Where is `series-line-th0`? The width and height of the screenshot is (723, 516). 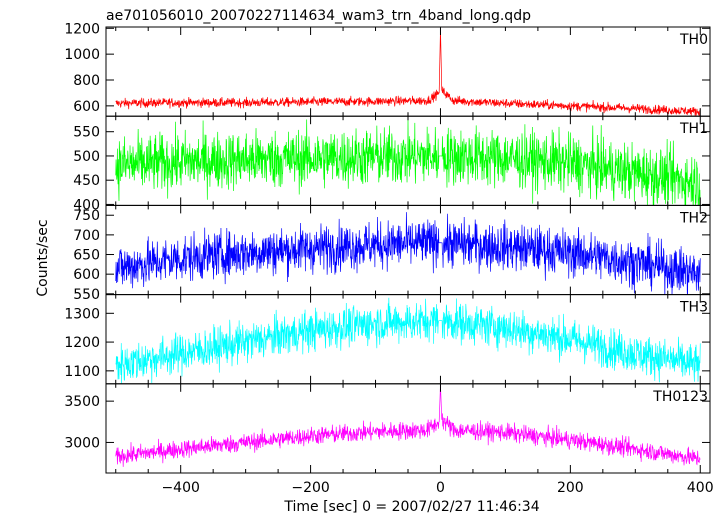 series-line-th0 is located at coordinates (408, 72).